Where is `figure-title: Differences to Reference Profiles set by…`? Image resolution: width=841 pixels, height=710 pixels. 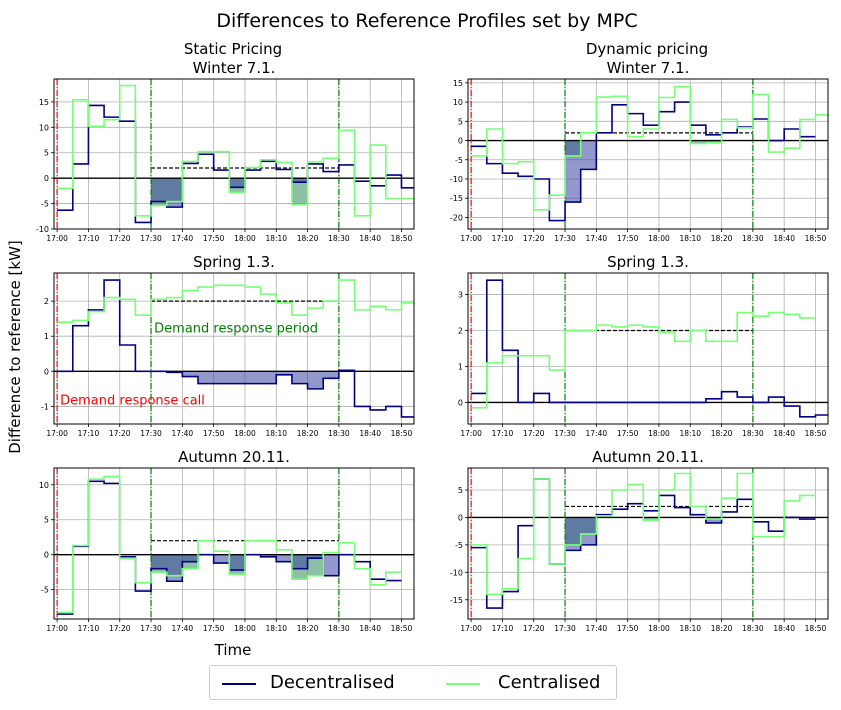
figure-title: Differences to Reference Profiles set by… is located at coordinates (426, 21).